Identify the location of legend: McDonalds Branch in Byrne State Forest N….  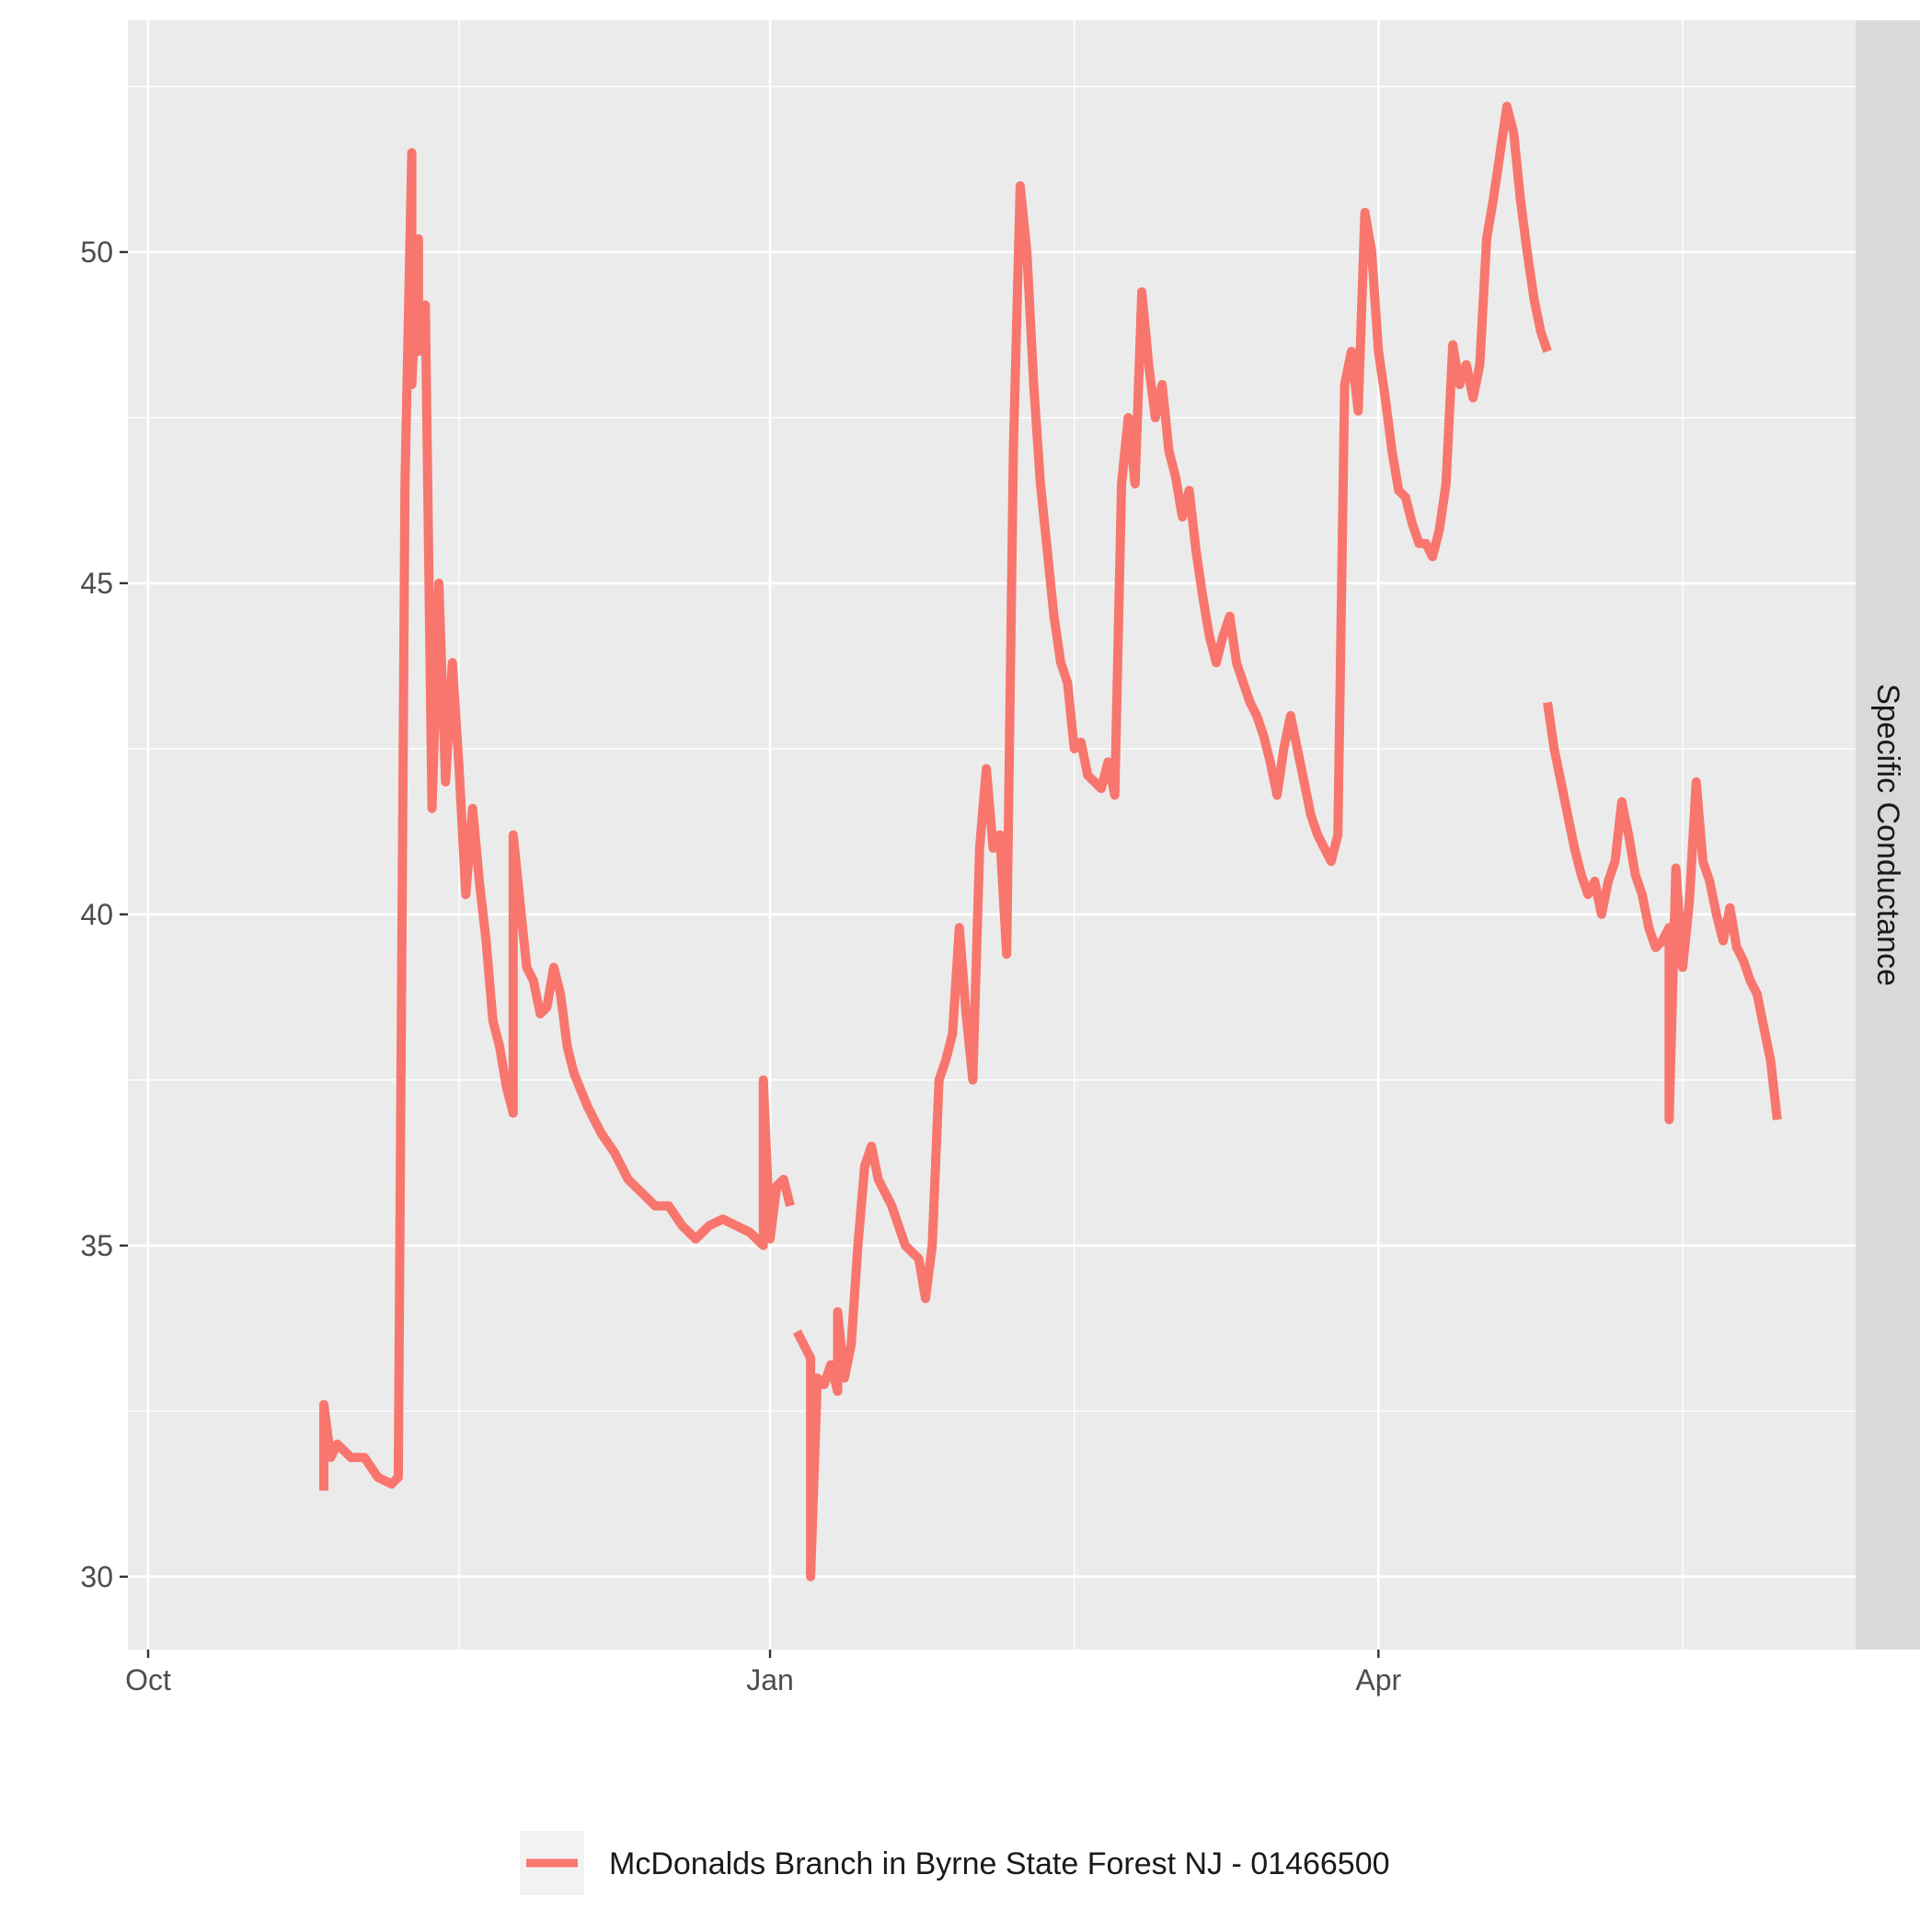
(955, 1863).